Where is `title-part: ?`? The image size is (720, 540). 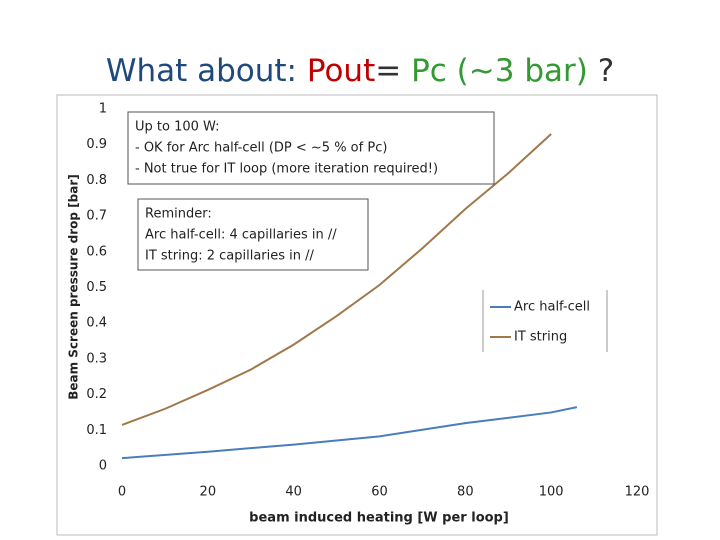
title-part: ? is located at coordinates (606, 71).